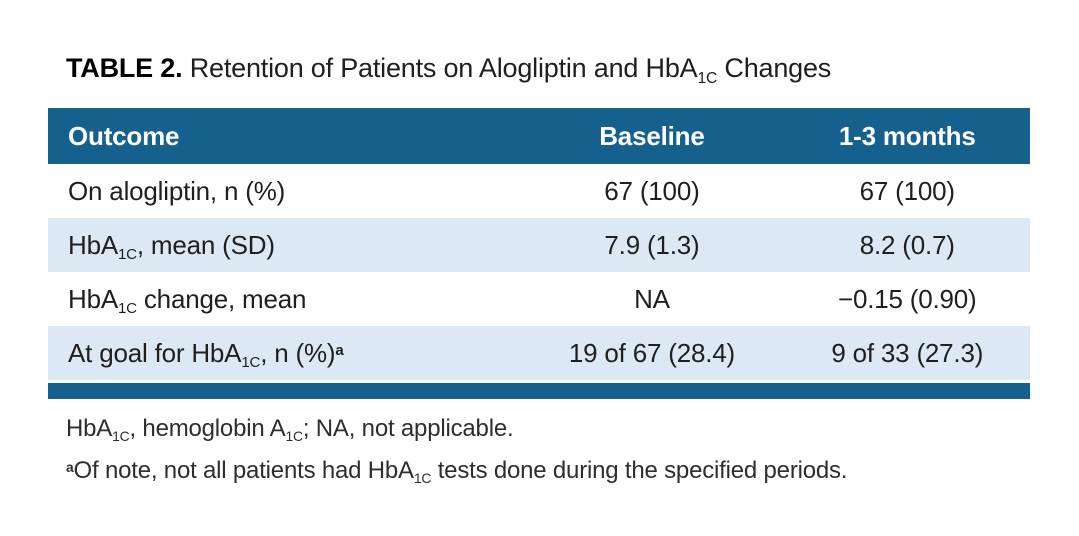  What do you see at coordinates (652, 190) in the screenshot?
I see `cell-baseline: 67 (100)` at bounding box center [652, 190].